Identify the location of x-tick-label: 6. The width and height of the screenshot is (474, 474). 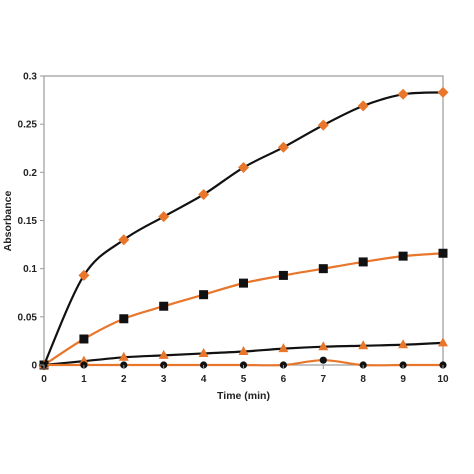
(284, 379).